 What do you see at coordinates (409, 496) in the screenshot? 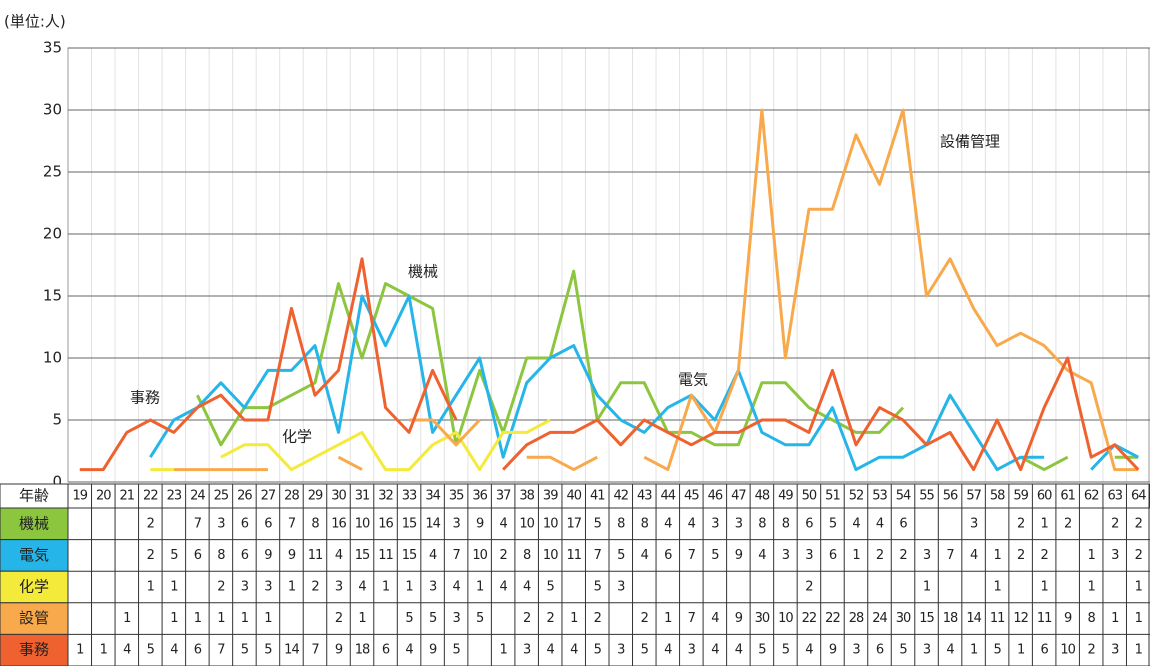
I see `x-tick-label: 33` at bounding box center [409, 496].